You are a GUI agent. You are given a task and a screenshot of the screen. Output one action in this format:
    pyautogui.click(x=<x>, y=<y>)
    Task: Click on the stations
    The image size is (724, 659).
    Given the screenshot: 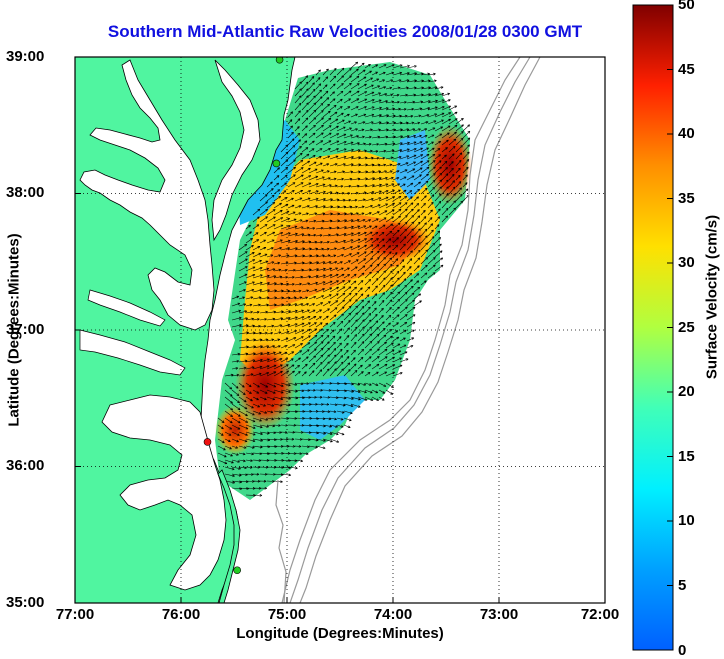 What is the action you would take?
    pyautogui.click(x=243, y=316)
    